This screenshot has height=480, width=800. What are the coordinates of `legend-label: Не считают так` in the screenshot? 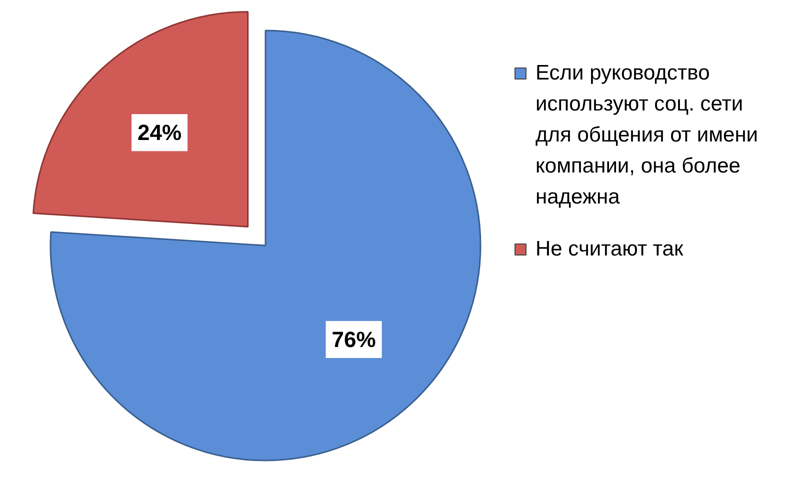 It's located at (610, 249).